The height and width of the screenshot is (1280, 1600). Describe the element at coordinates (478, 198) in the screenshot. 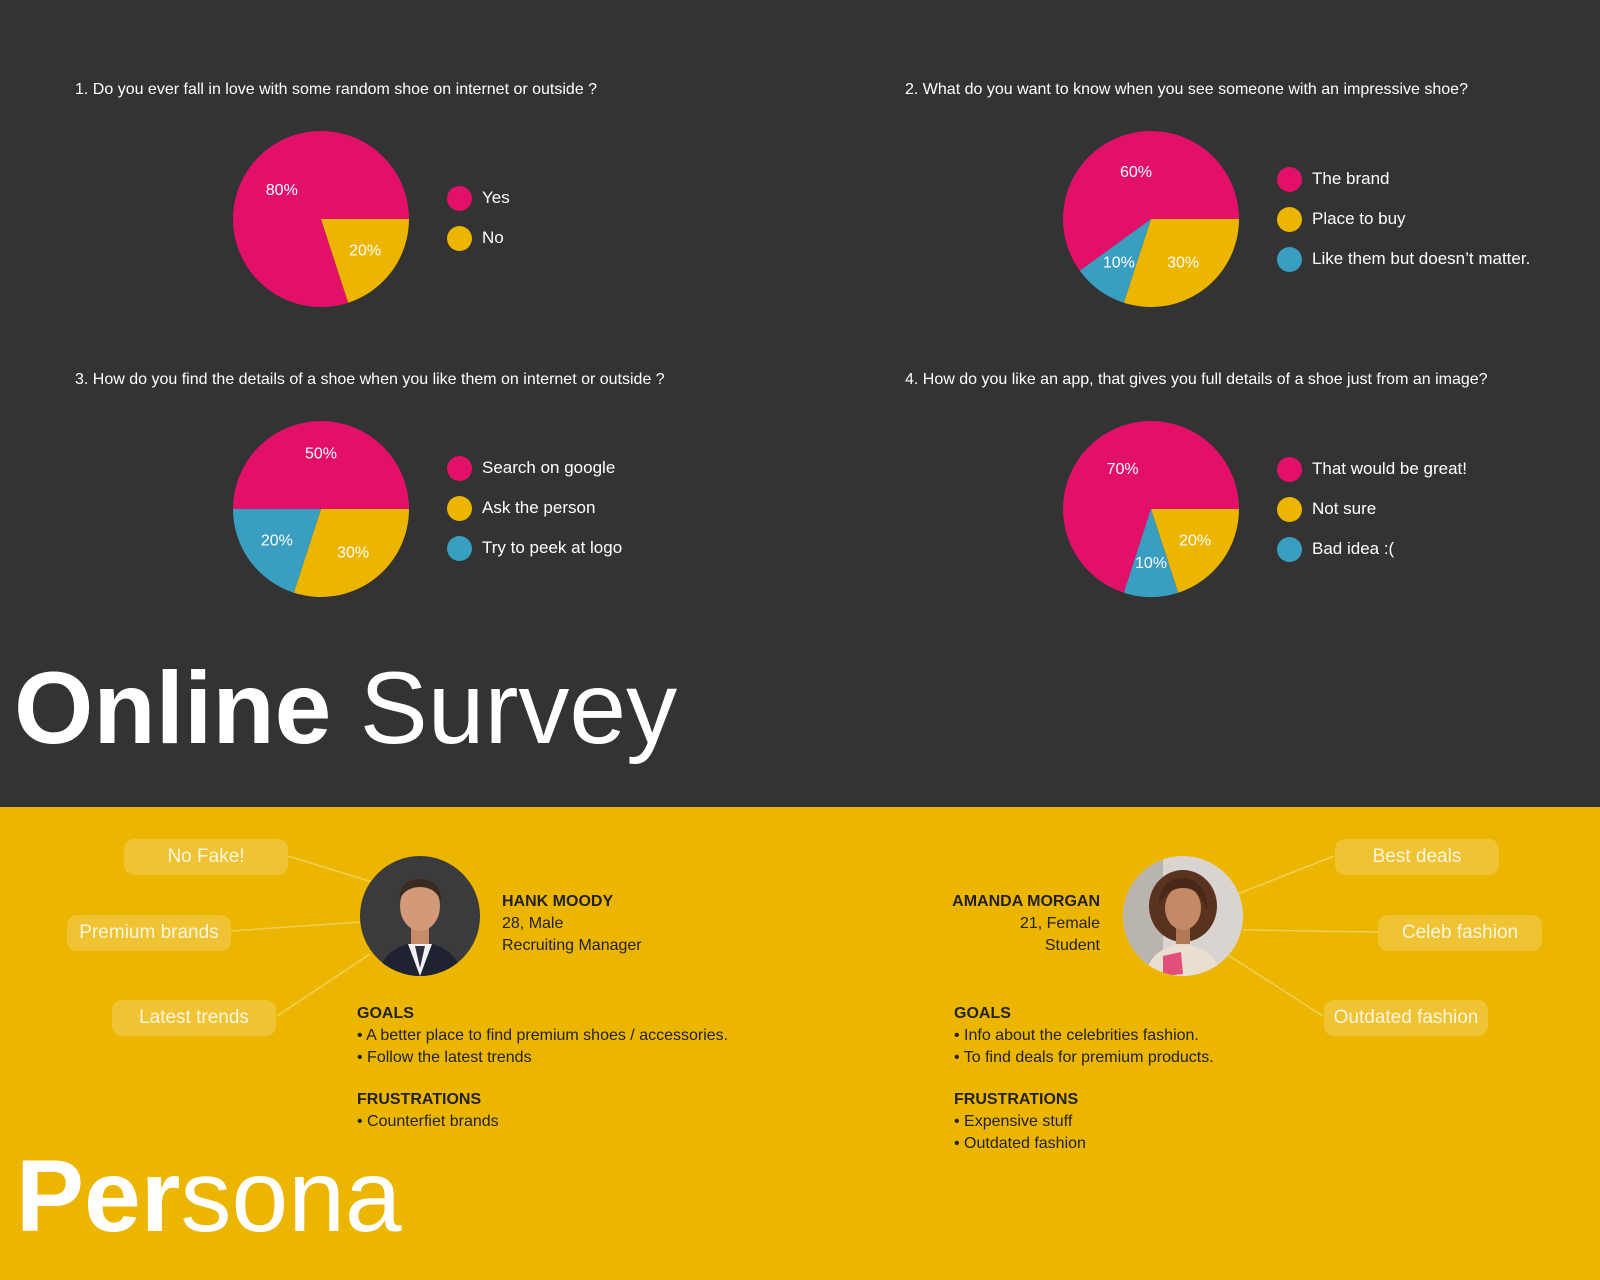

I see `legend-item: Yes` at that location.